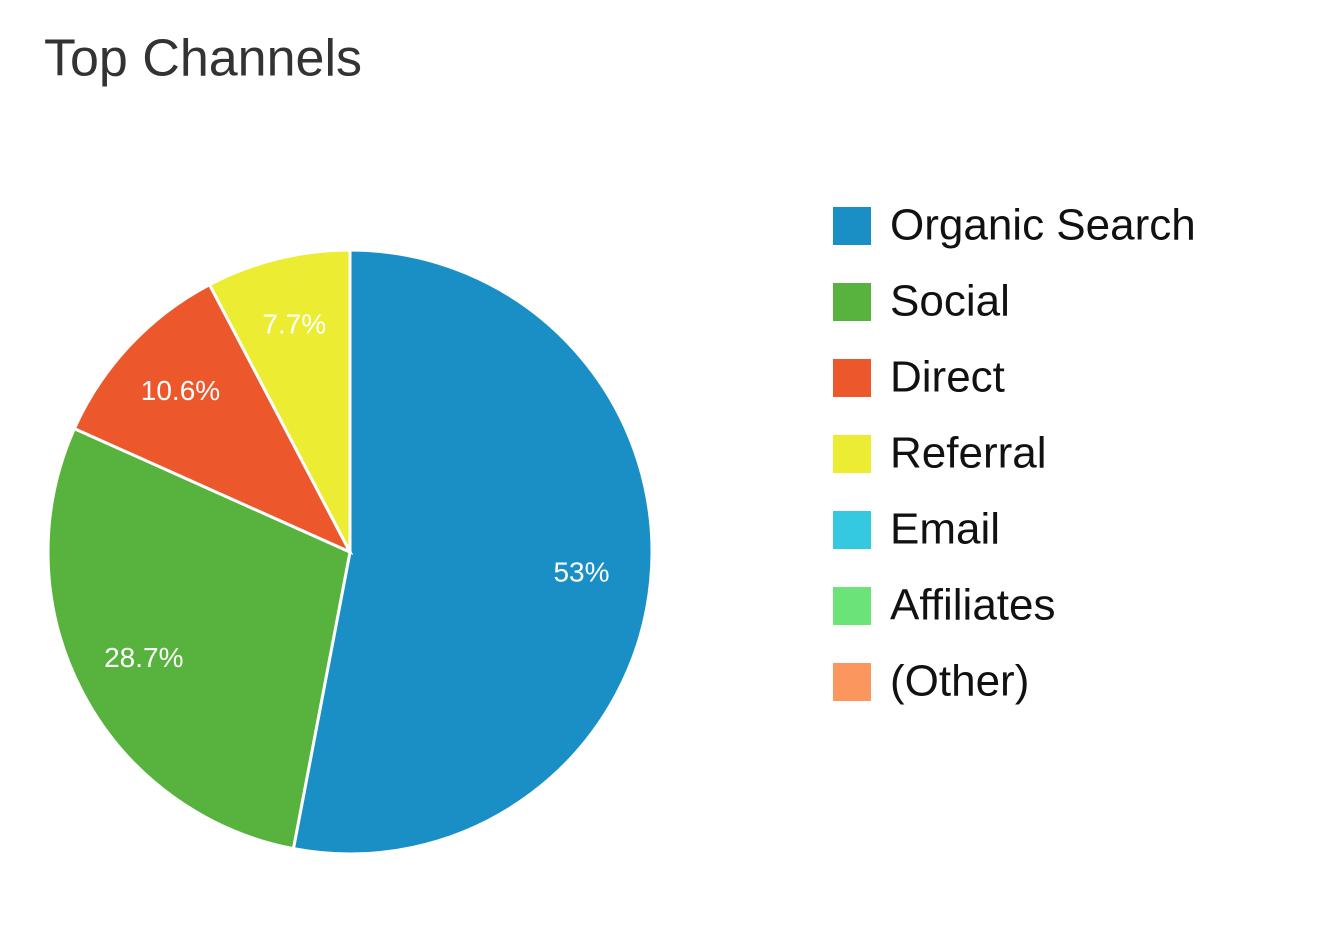 This screenshot has width=1326, height=946. Describe the element at coordinates (294, 324) in the screenshot. I see `data-label: 7.7%` at that location.